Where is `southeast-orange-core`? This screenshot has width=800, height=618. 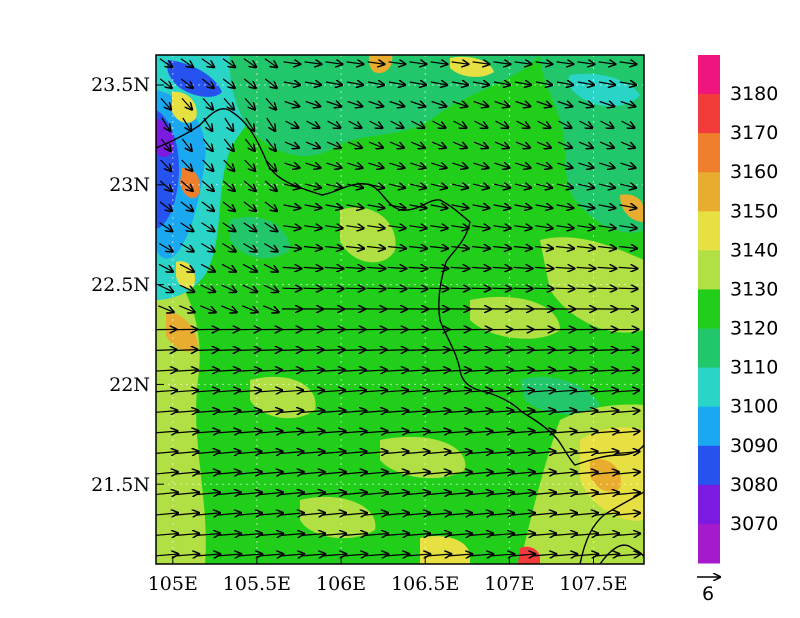 southeast-orange-core is located at coordinates (605, 475).